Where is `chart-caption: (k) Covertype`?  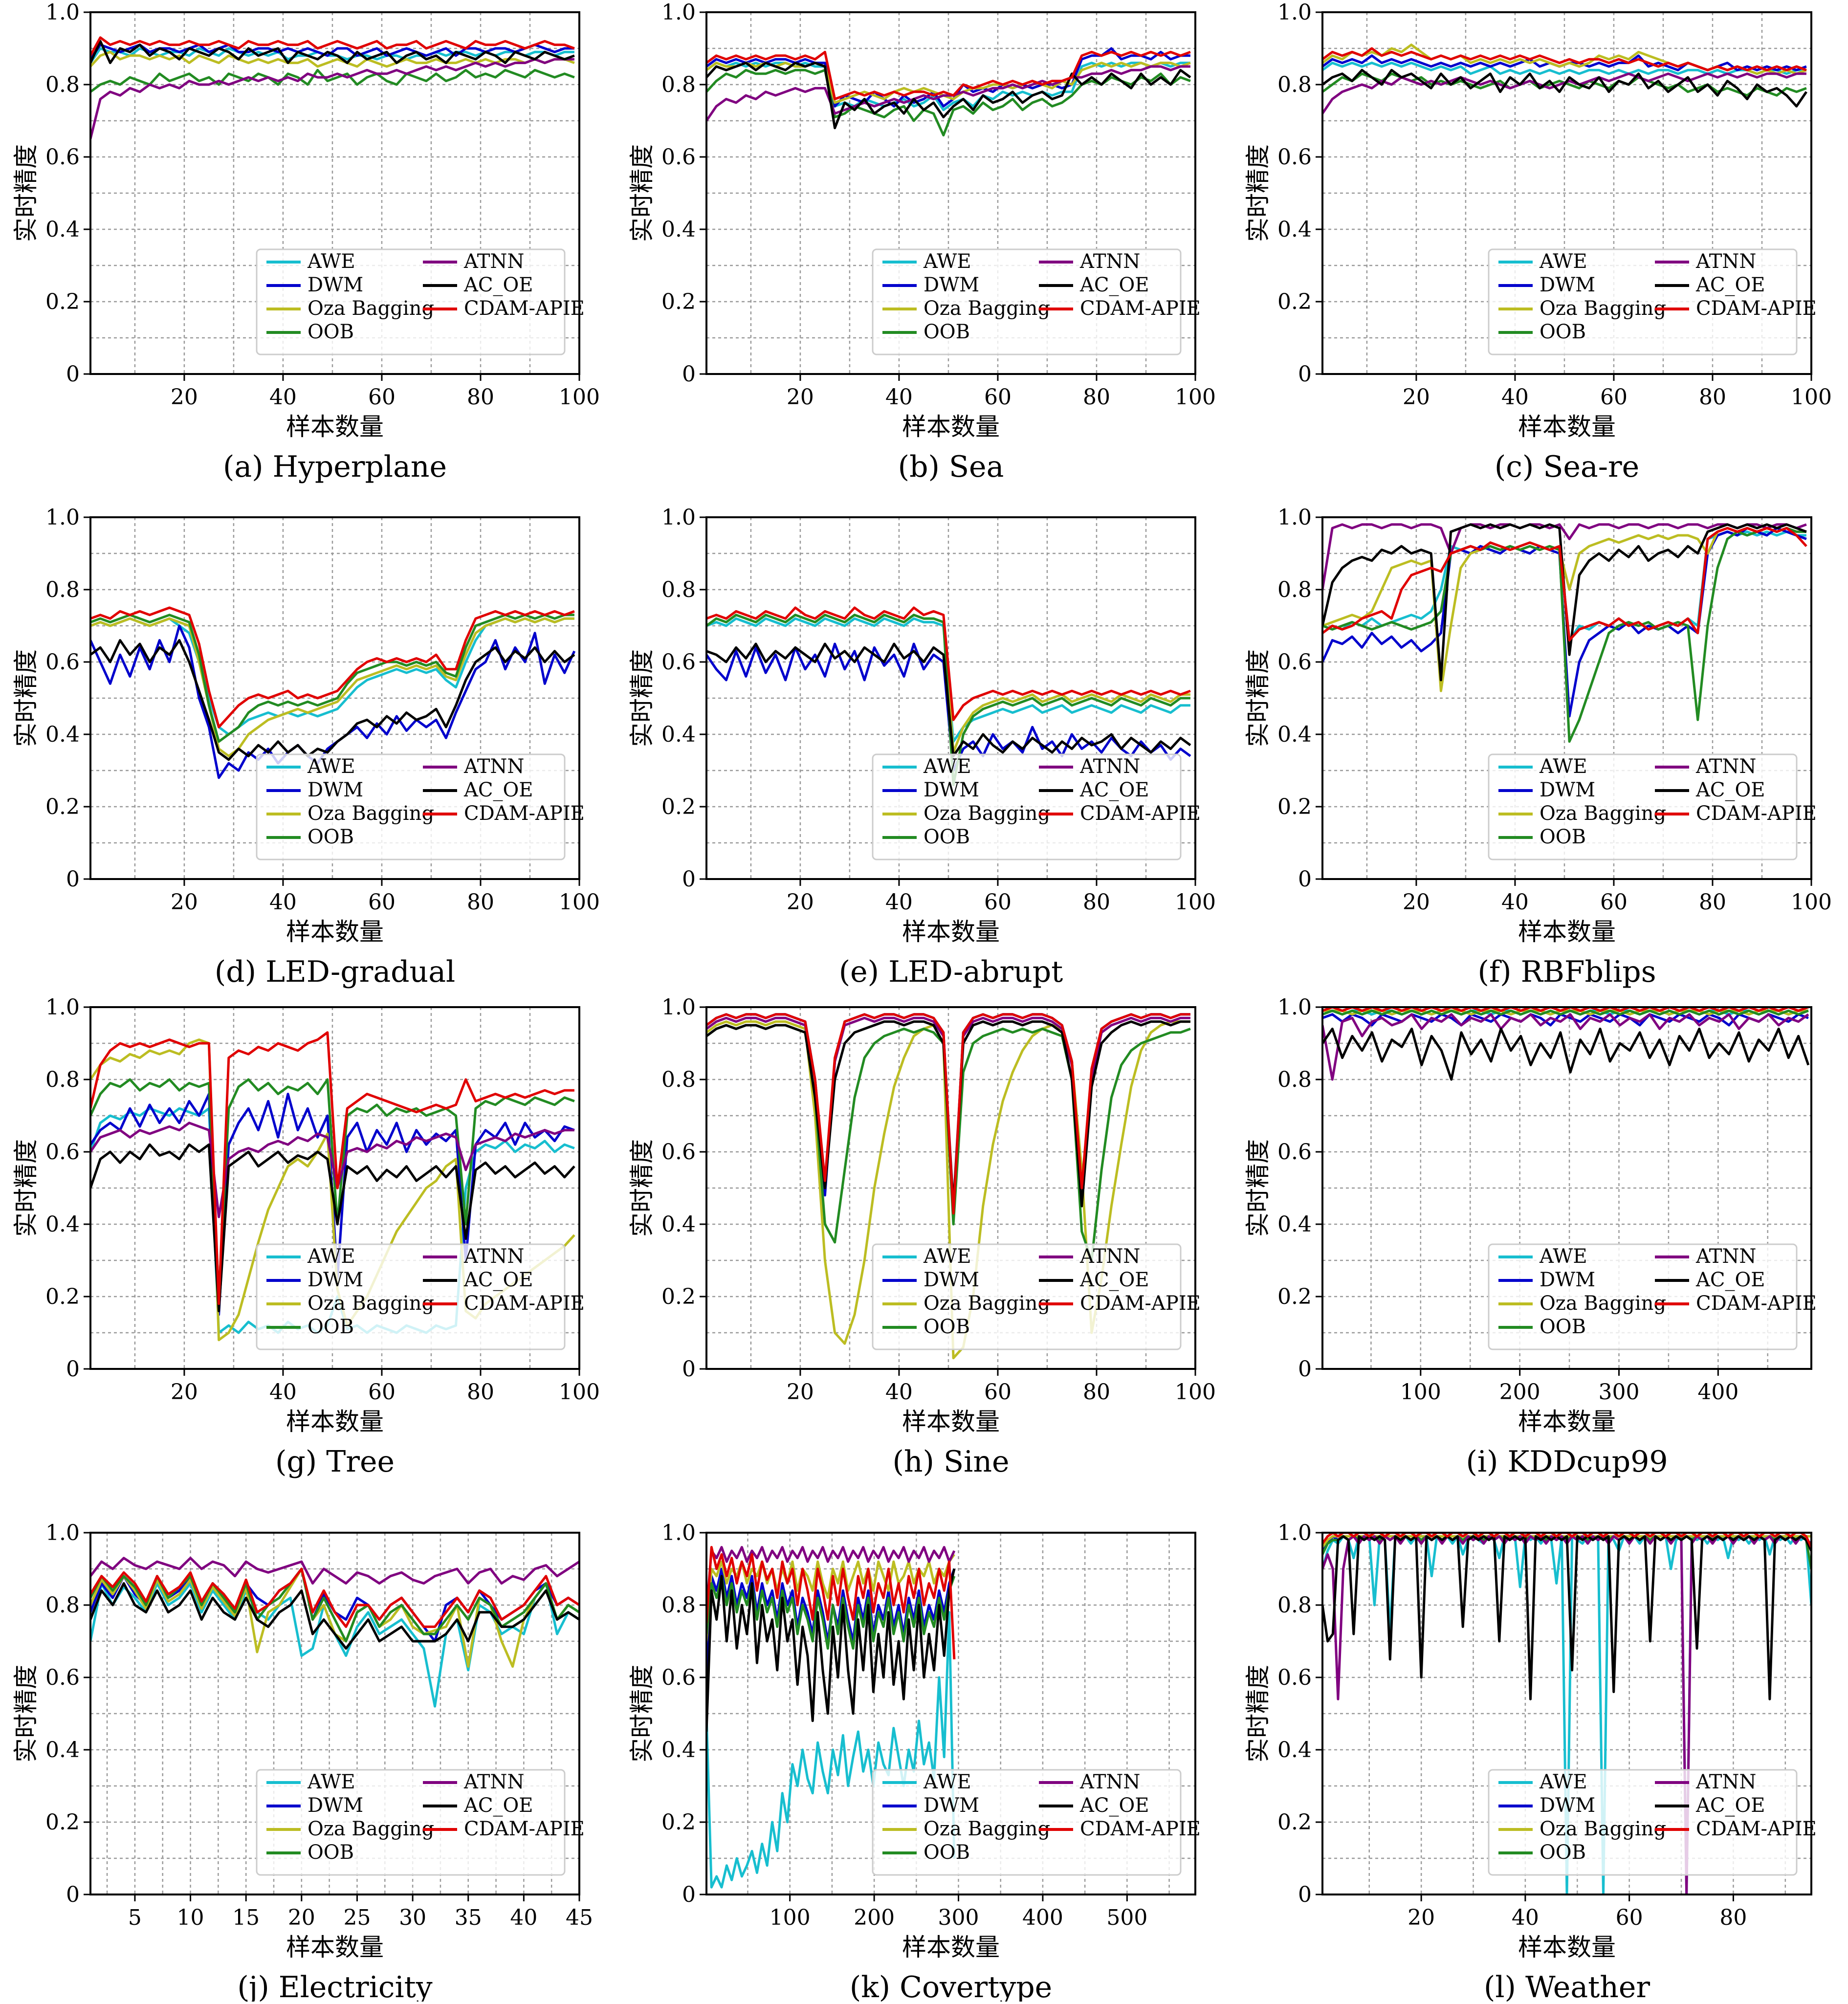
chart-caption: (k) Covertype is located at coordinates (951, 1986).